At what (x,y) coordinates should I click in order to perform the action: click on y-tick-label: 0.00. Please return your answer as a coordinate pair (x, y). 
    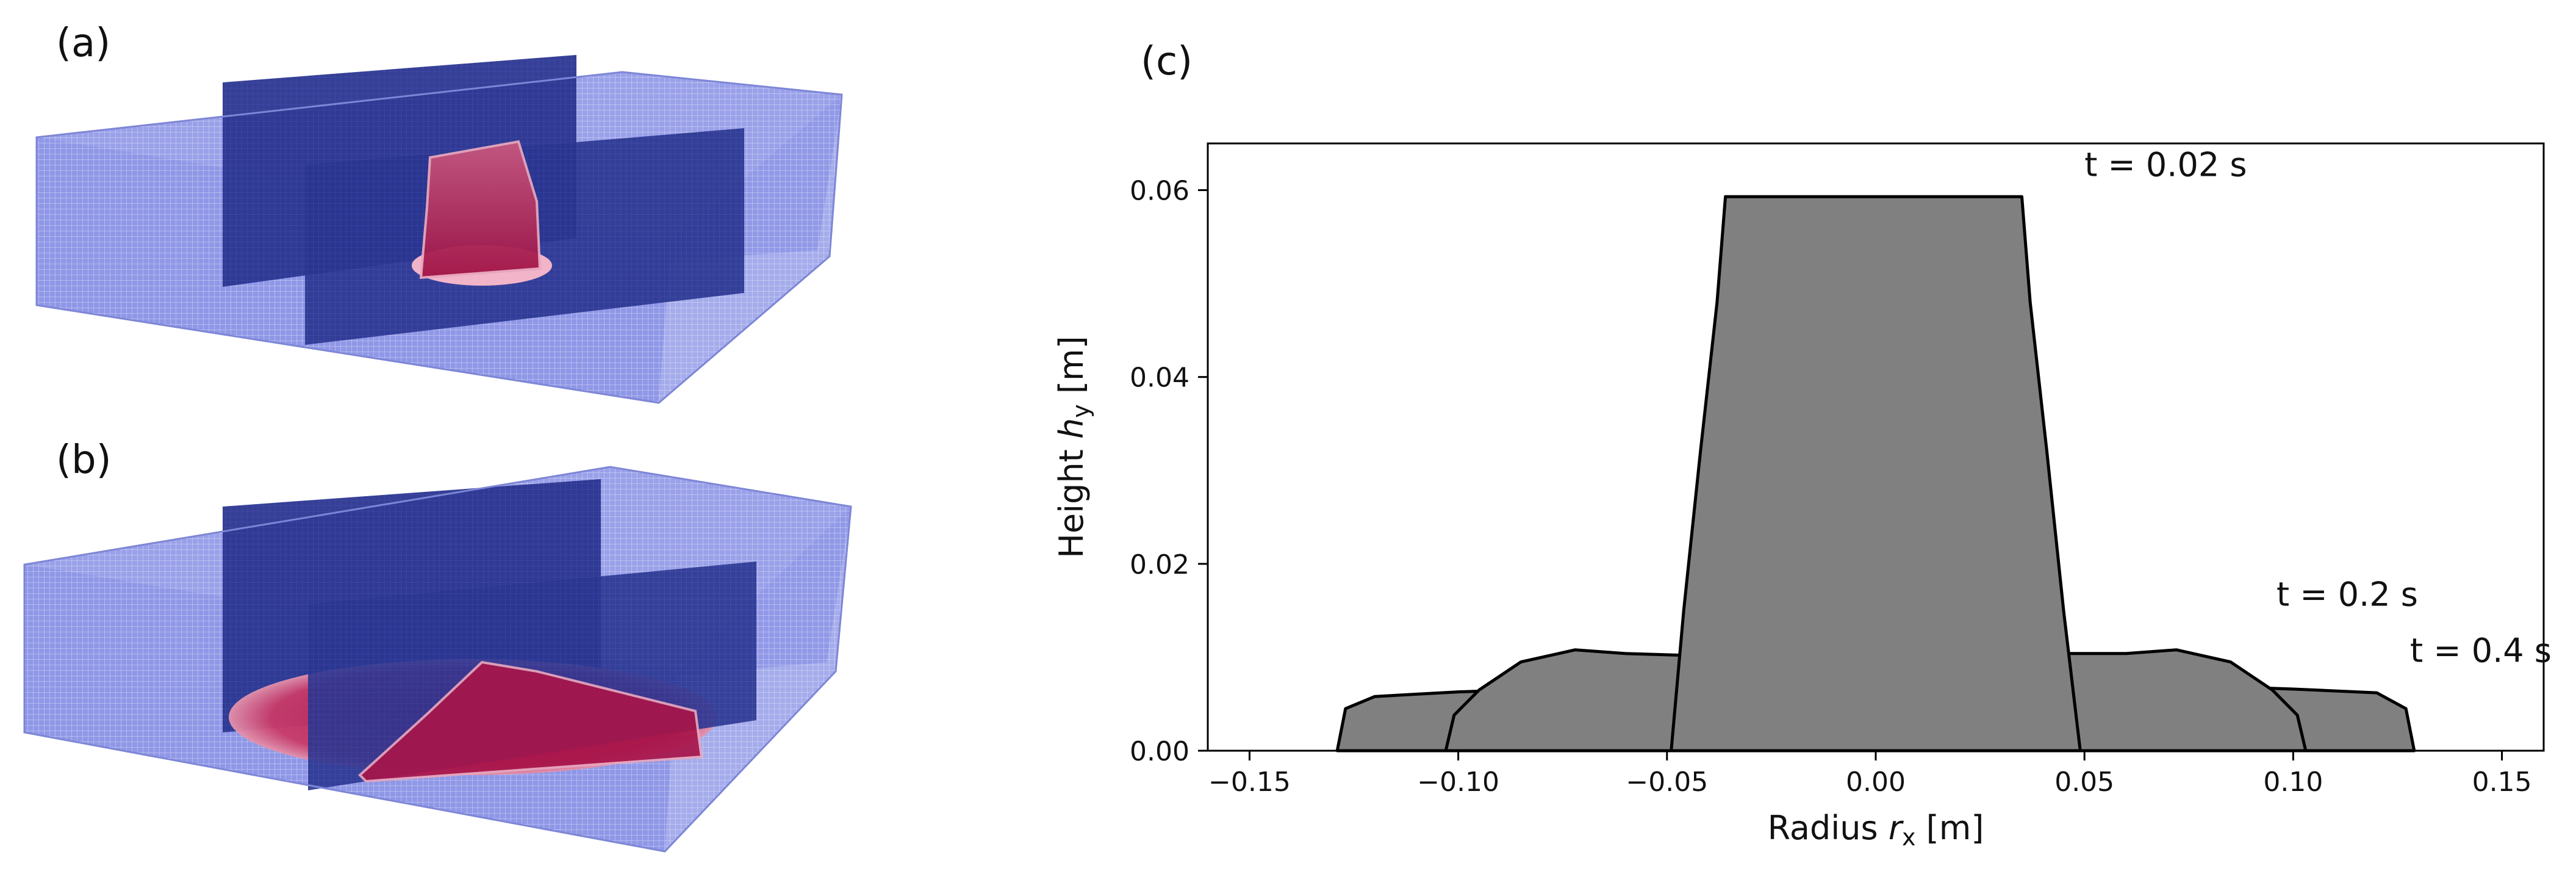
    Looking at the image, I should click on (1160, 751).